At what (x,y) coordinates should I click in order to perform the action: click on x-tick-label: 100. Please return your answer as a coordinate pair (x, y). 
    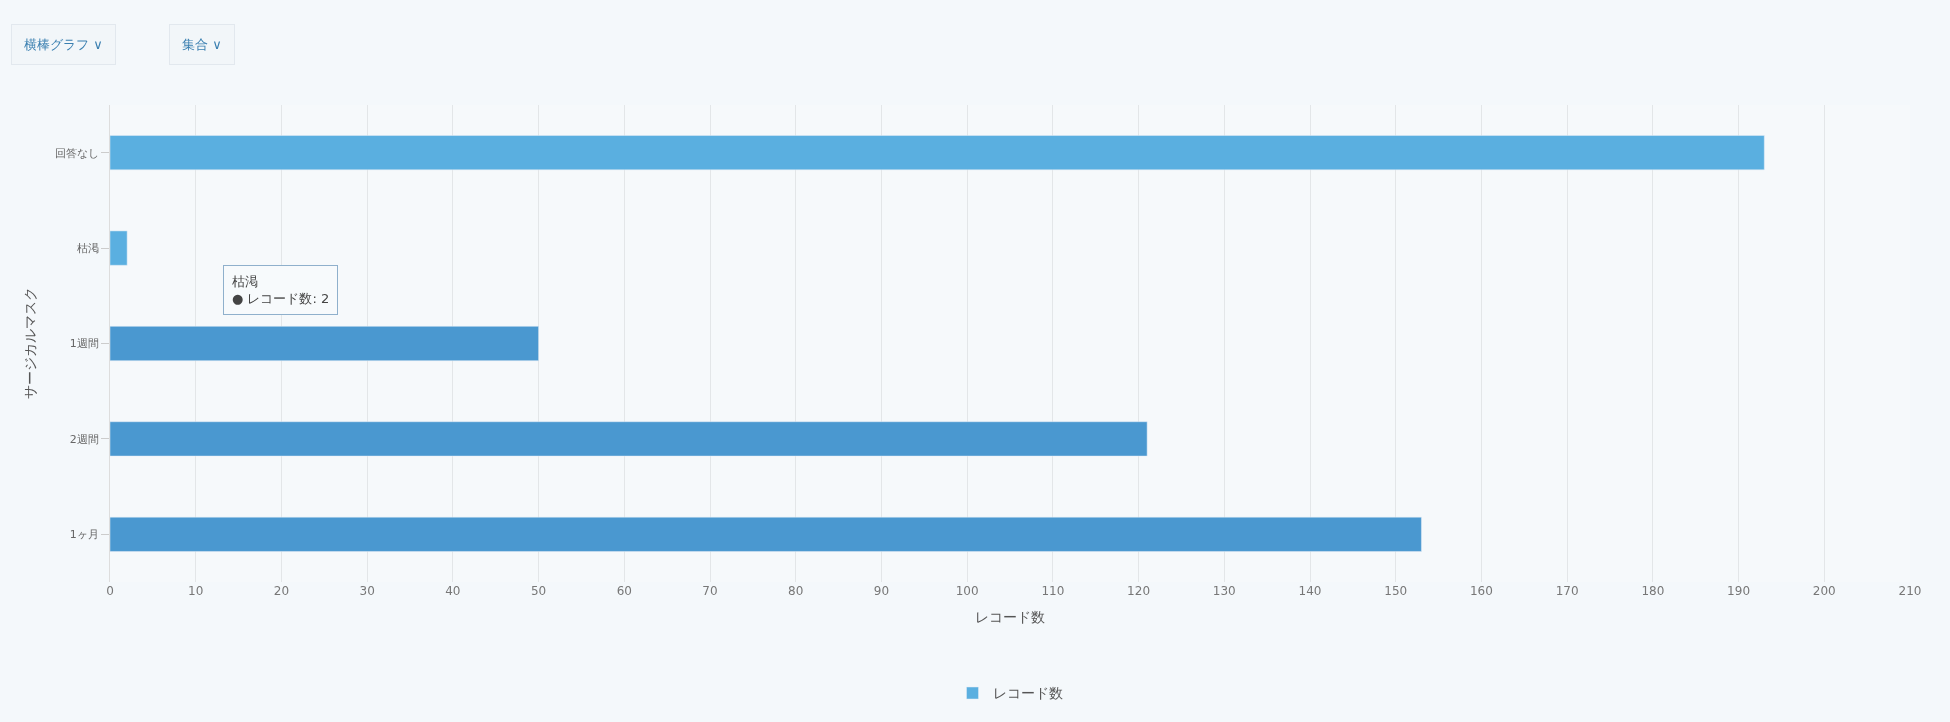
    Looking at the image, I should click on (967, 591).